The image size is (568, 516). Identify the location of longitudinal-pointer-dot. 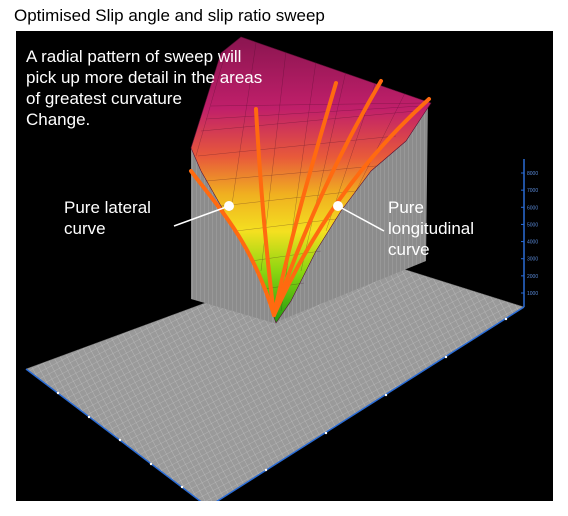
(338, 206).